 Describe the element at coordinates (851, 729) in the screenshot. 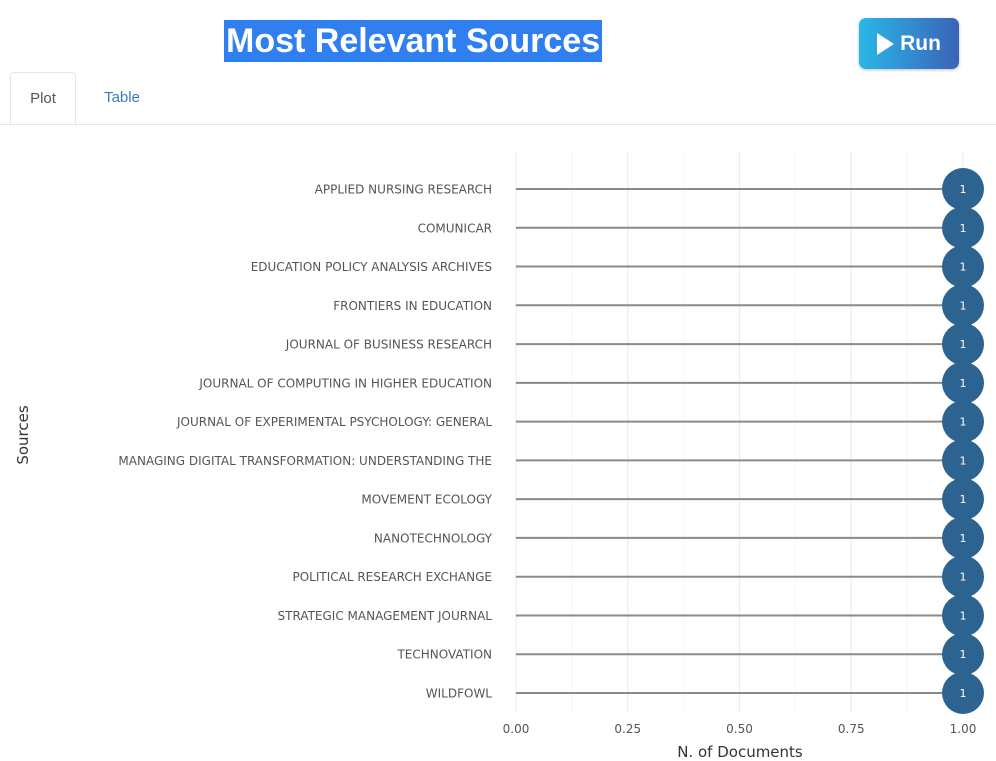

I see `x-tick-label: 0.75` at that location.